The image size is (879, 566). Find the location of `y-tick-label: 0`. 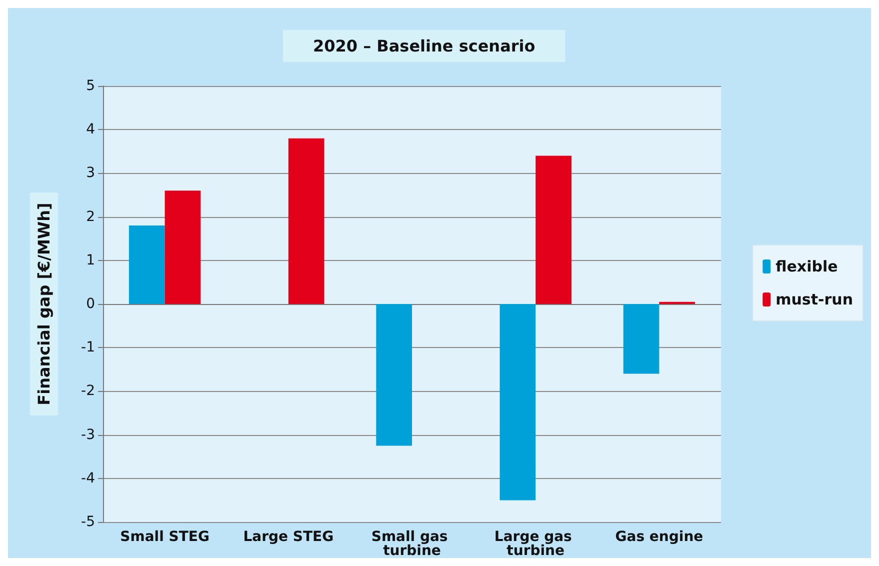

y-tick-label: 0 is located at coordinates (90, 304).